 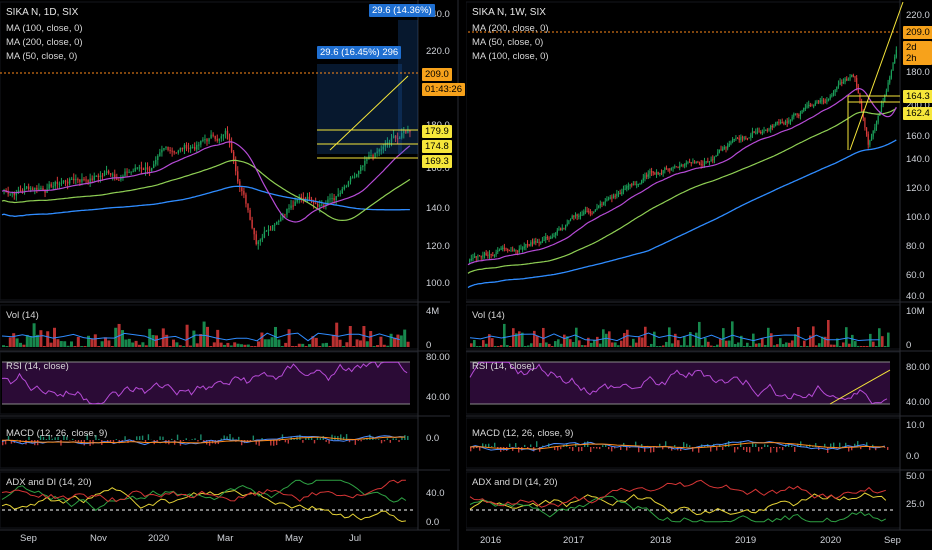 I want to click on right-price-tick: 100.0, so click(x=918, y=217).